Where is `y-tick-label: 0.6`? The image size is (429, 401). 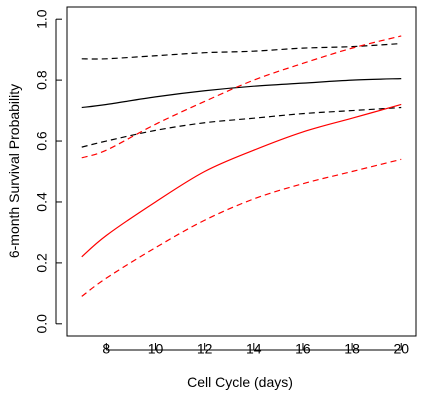
y-tick-label: 0.6 is located at coordinates (42, 141).